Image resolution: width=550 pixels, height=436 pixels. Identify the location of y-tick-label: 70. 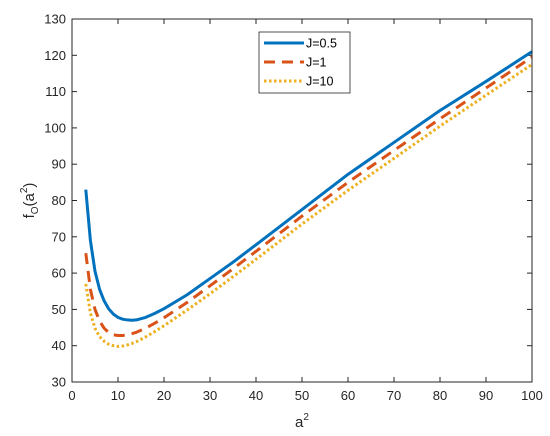
(59, 236).